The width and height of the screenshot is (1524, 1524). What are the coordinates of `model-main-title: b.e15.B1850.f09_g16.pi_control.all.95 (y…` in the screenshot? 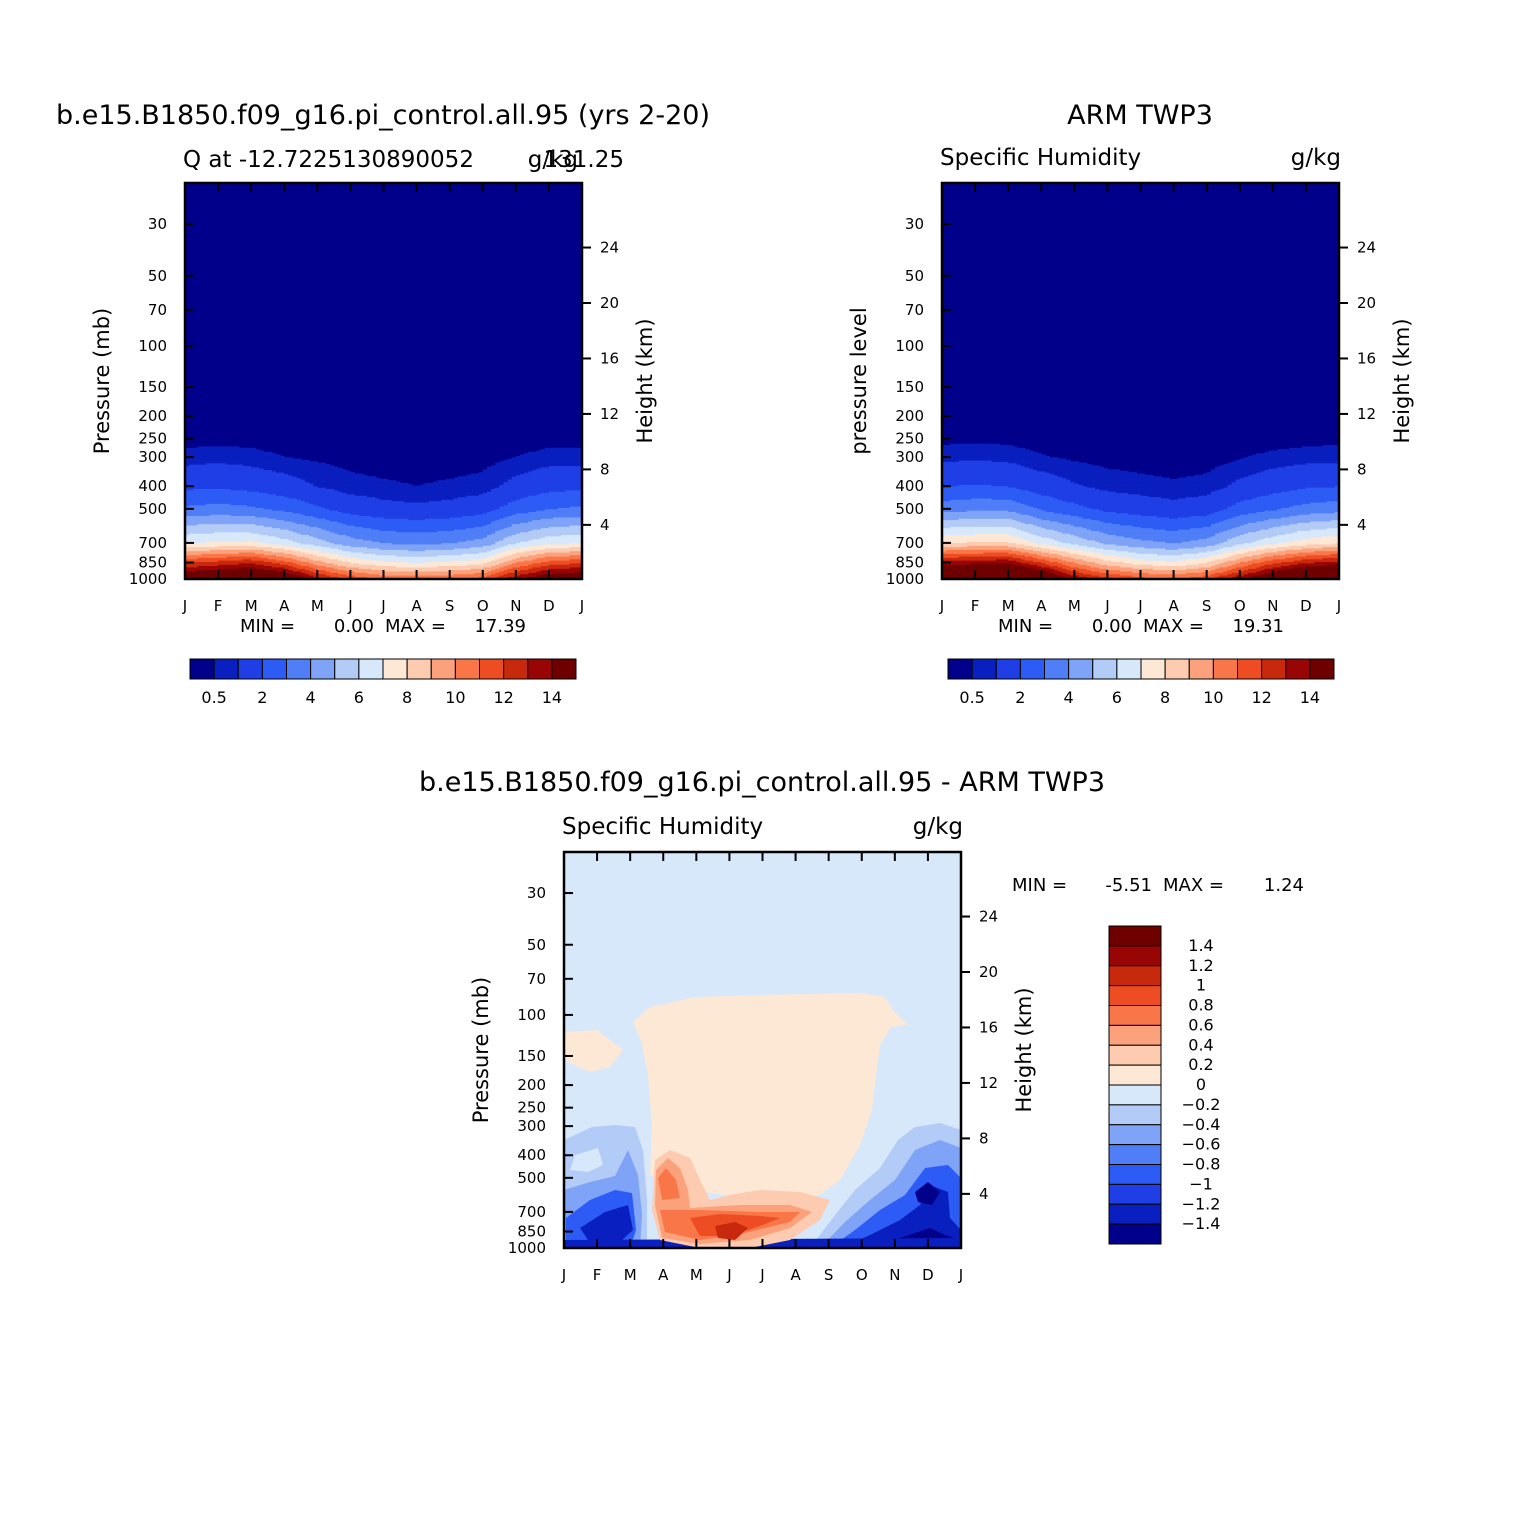 It's located at (383, 115).